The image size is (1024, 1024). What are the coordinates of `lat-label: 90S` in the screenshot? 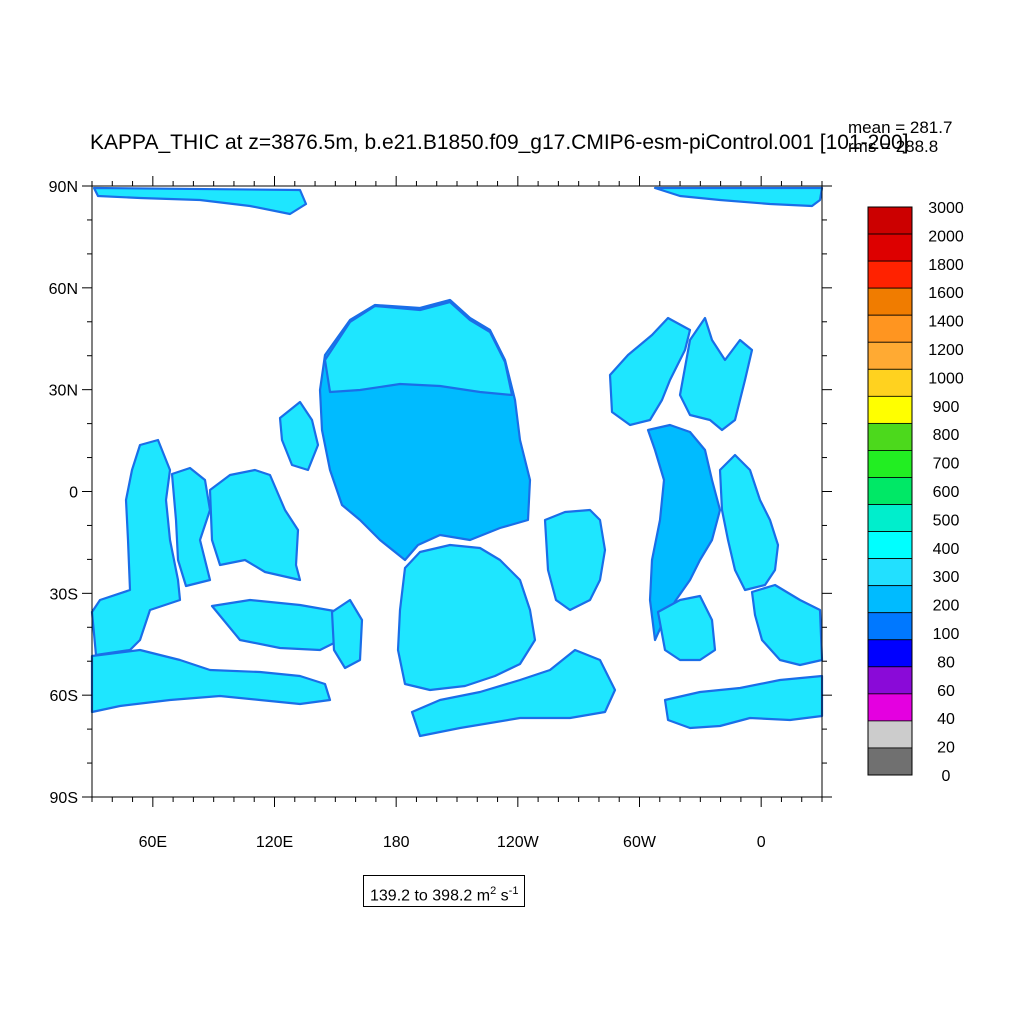 It's located at (64, 798).